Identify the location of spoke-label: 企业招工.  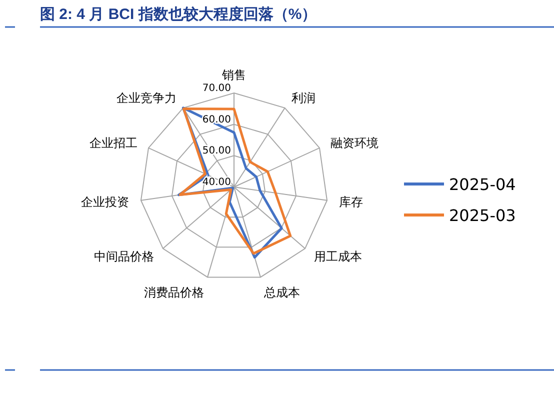
(114, 143).